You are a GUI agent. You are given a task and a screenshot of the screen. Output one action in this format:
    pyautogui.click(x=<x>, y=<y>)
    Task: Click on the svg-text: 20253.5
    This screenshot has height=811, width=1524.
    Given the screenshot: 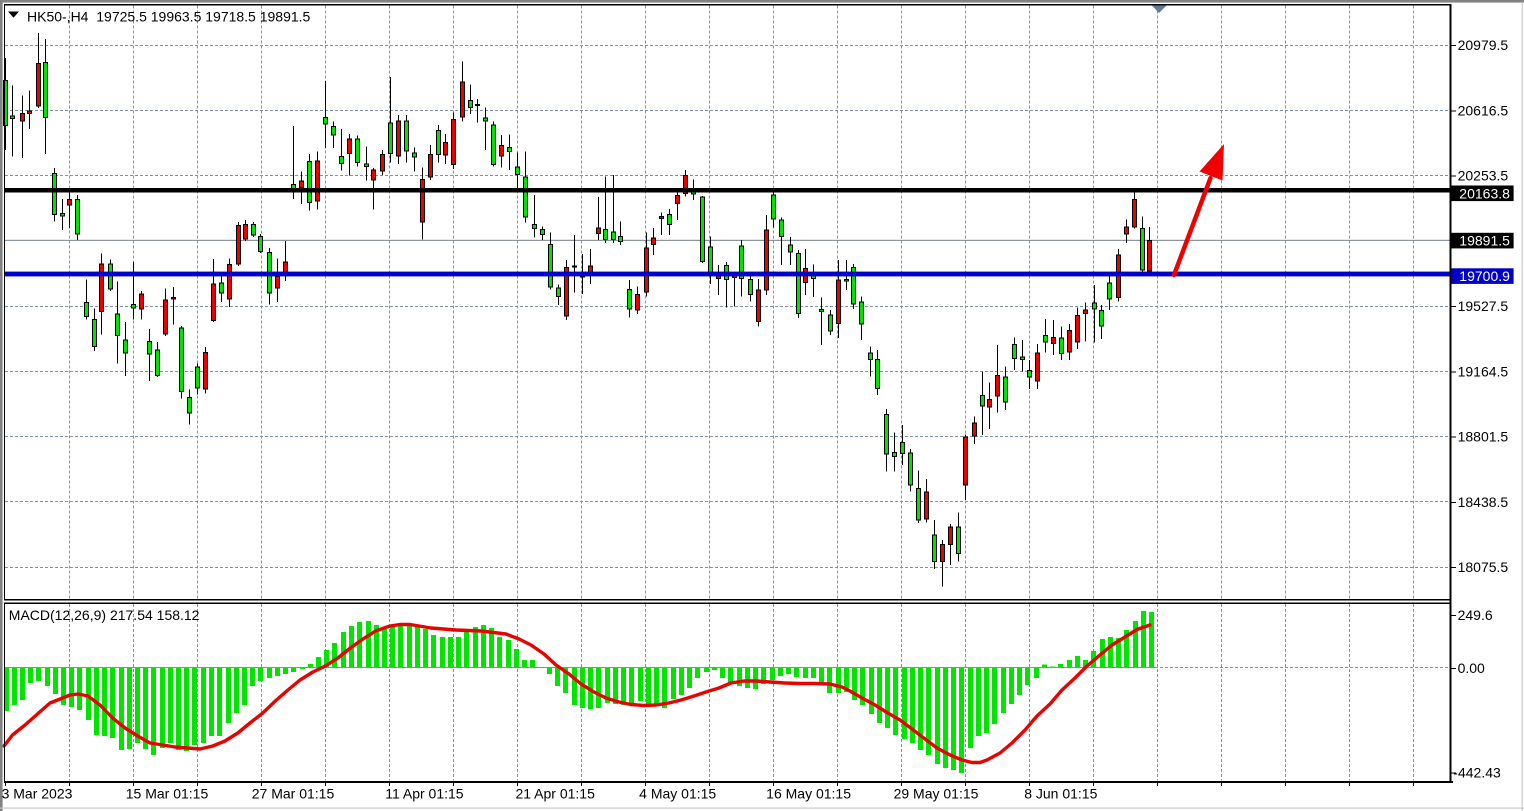 What is the action you would take?
    pyautogui.click(x=1483, y=176)
    